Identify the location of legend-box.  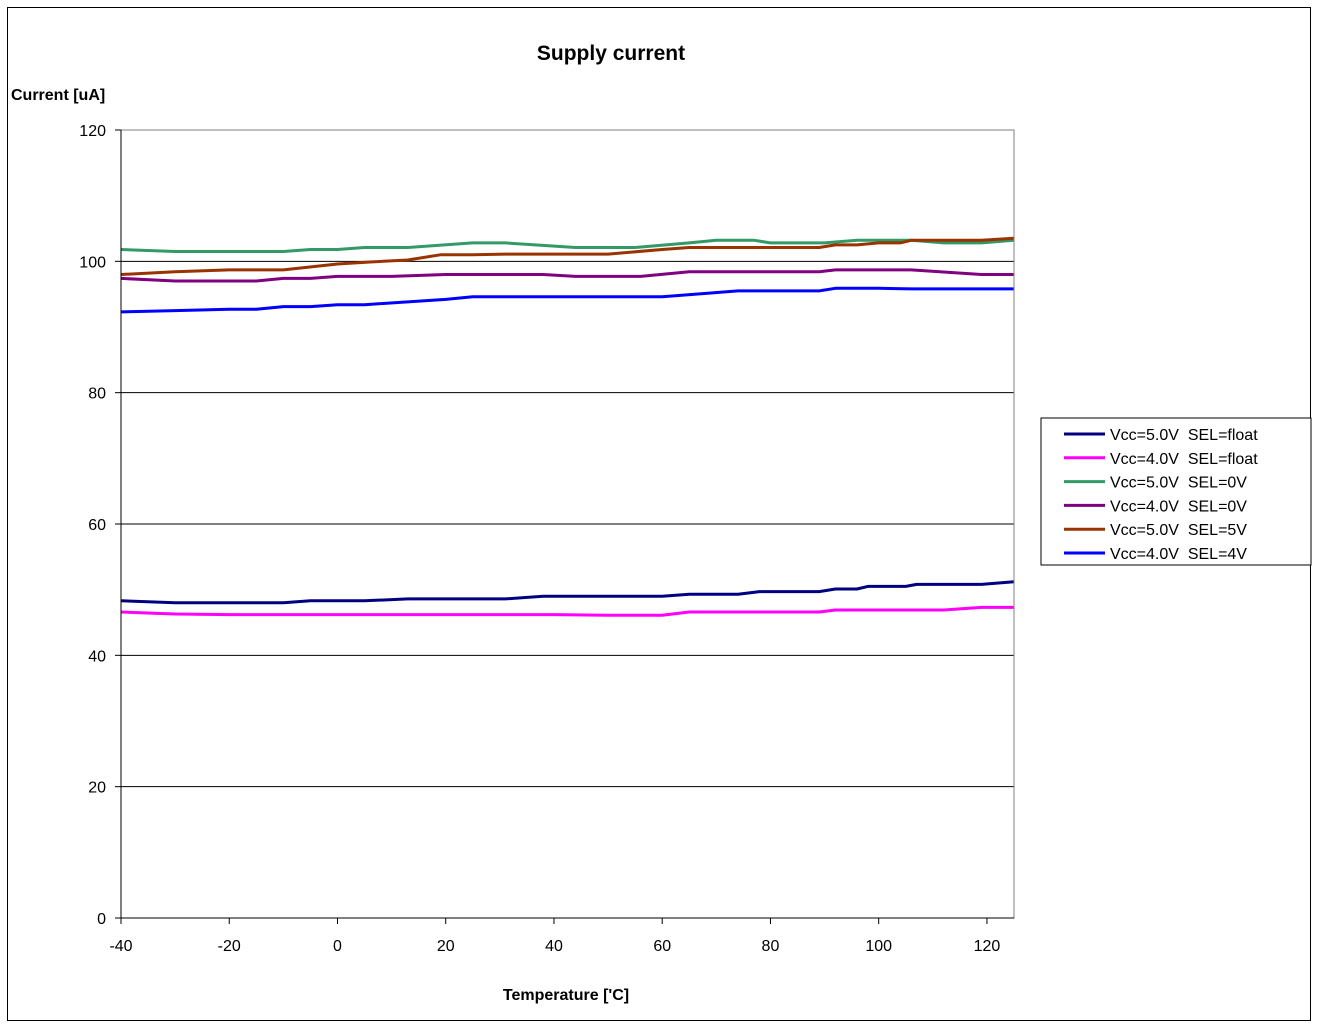
(1176, 491).